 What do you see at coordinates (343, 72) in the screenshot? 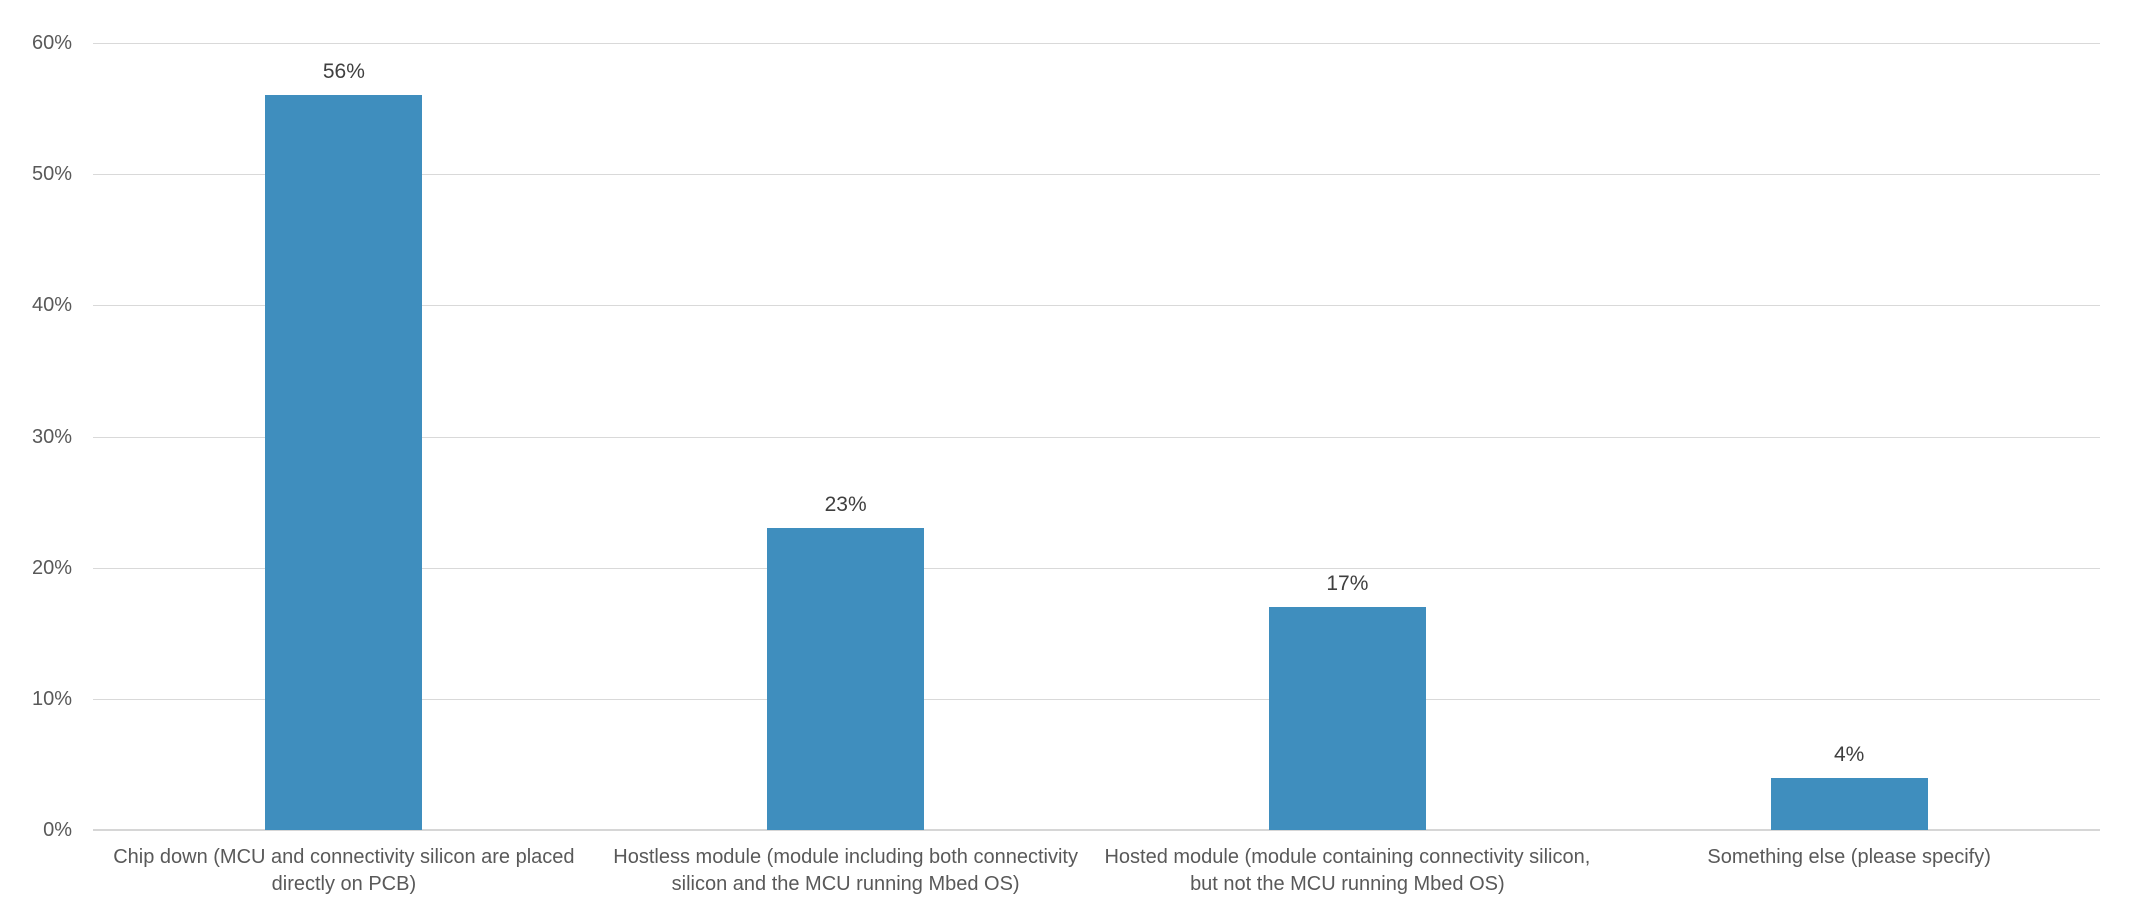
I see `data-label-1: 56%` at bounding box center [343, 72].